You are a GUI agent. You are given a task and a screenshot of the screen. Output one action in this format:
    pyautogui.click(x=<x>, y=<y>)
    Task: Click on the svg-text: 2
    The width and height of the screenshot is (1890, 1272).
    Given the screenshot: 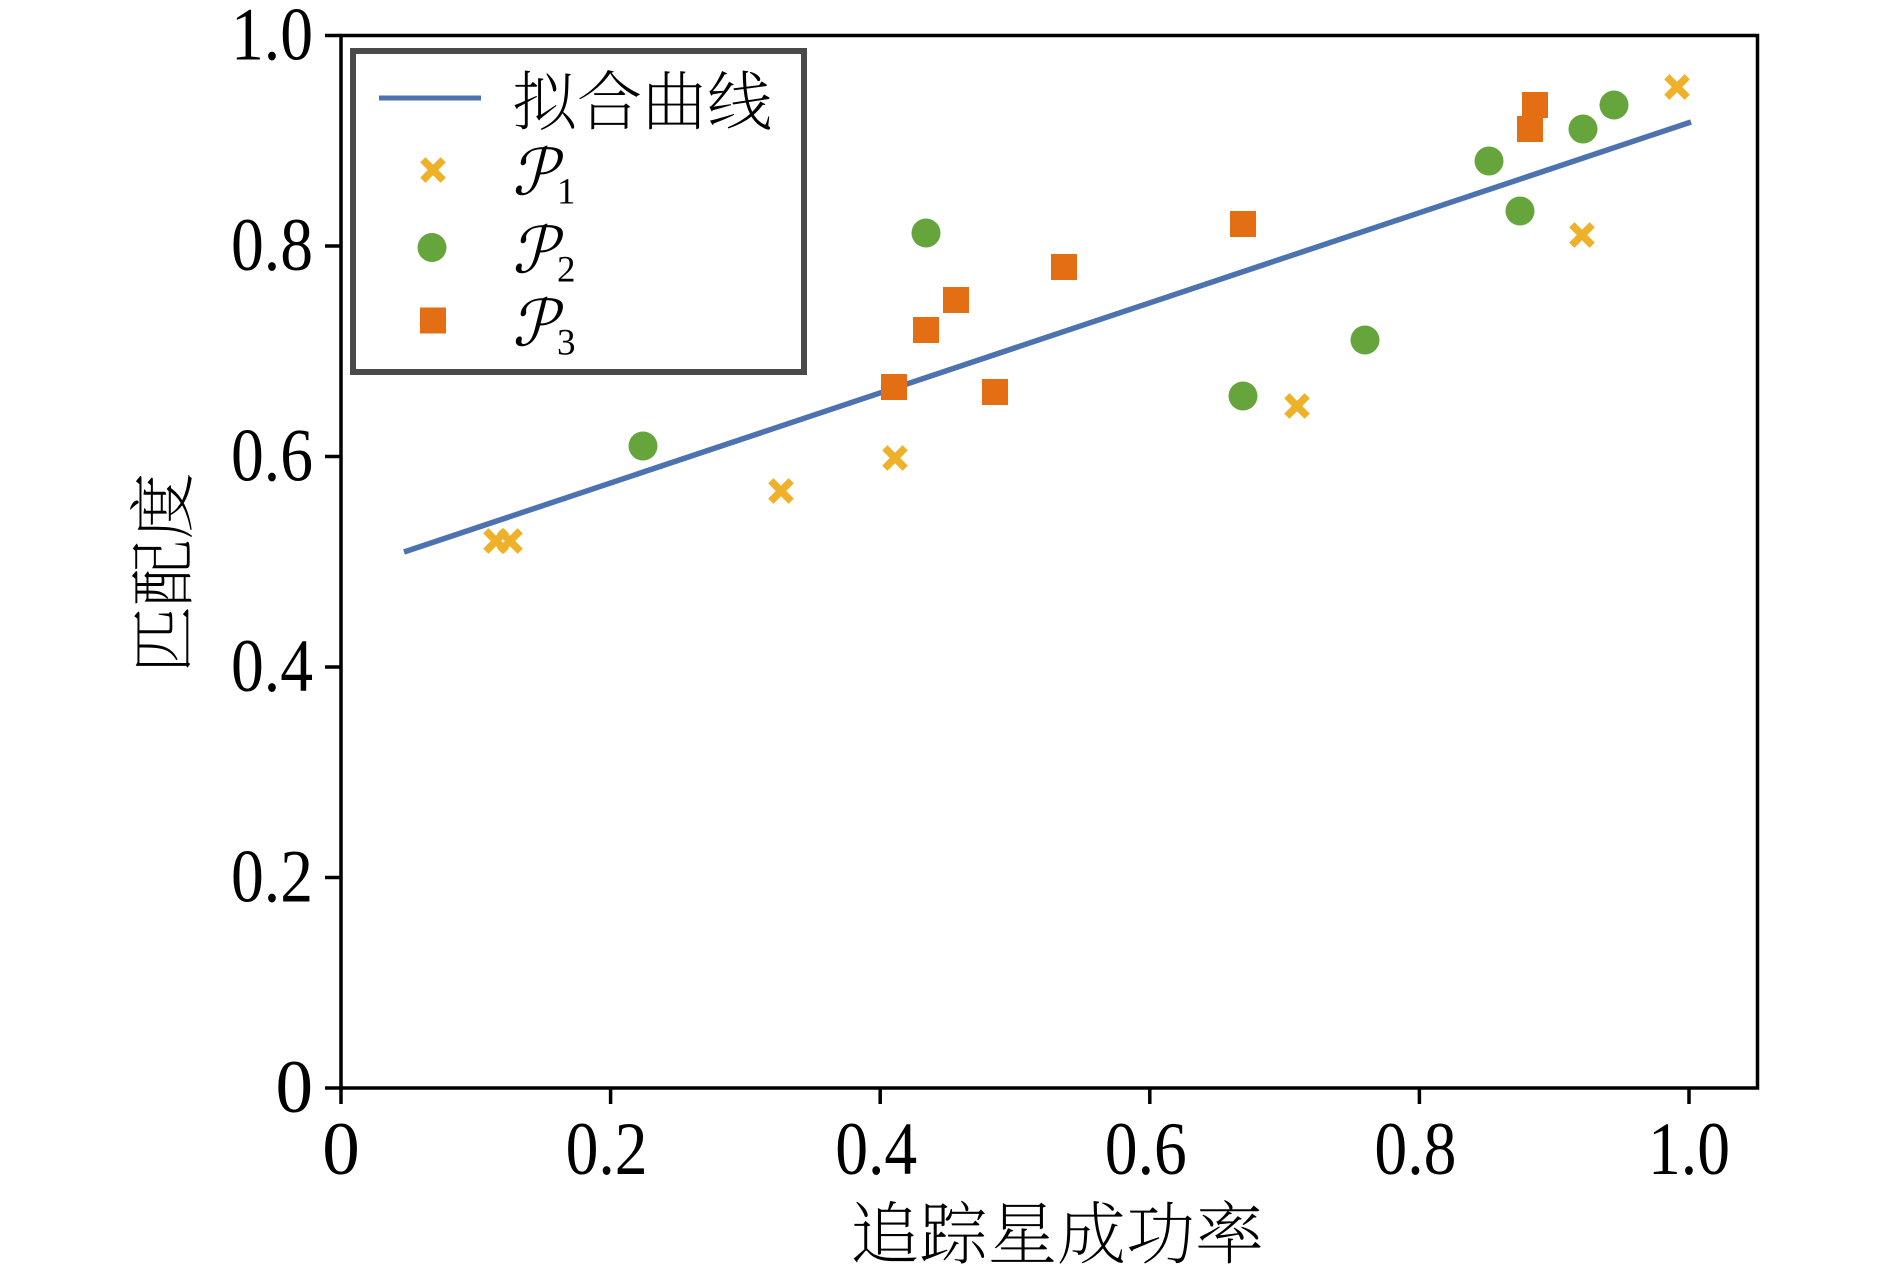 What is the action you would take?
    pyautogui.click(x=566, y=270)
    